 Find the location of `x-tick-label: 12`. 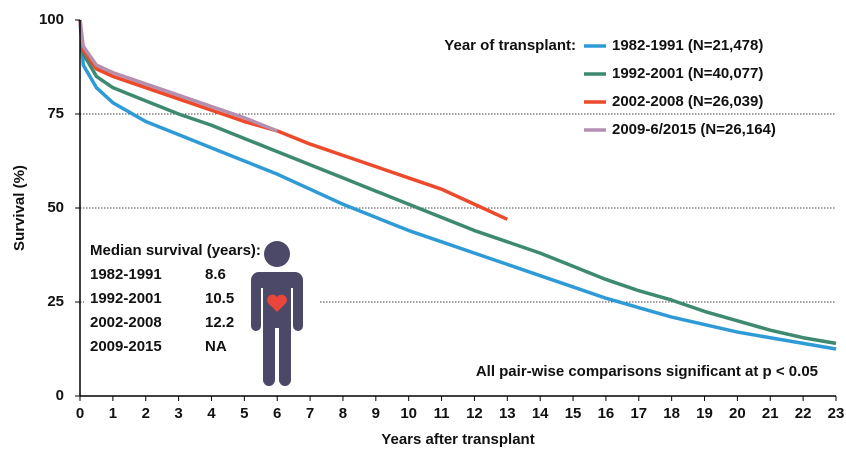

x-tick-label: 12 is located at coordinates (474, 413).